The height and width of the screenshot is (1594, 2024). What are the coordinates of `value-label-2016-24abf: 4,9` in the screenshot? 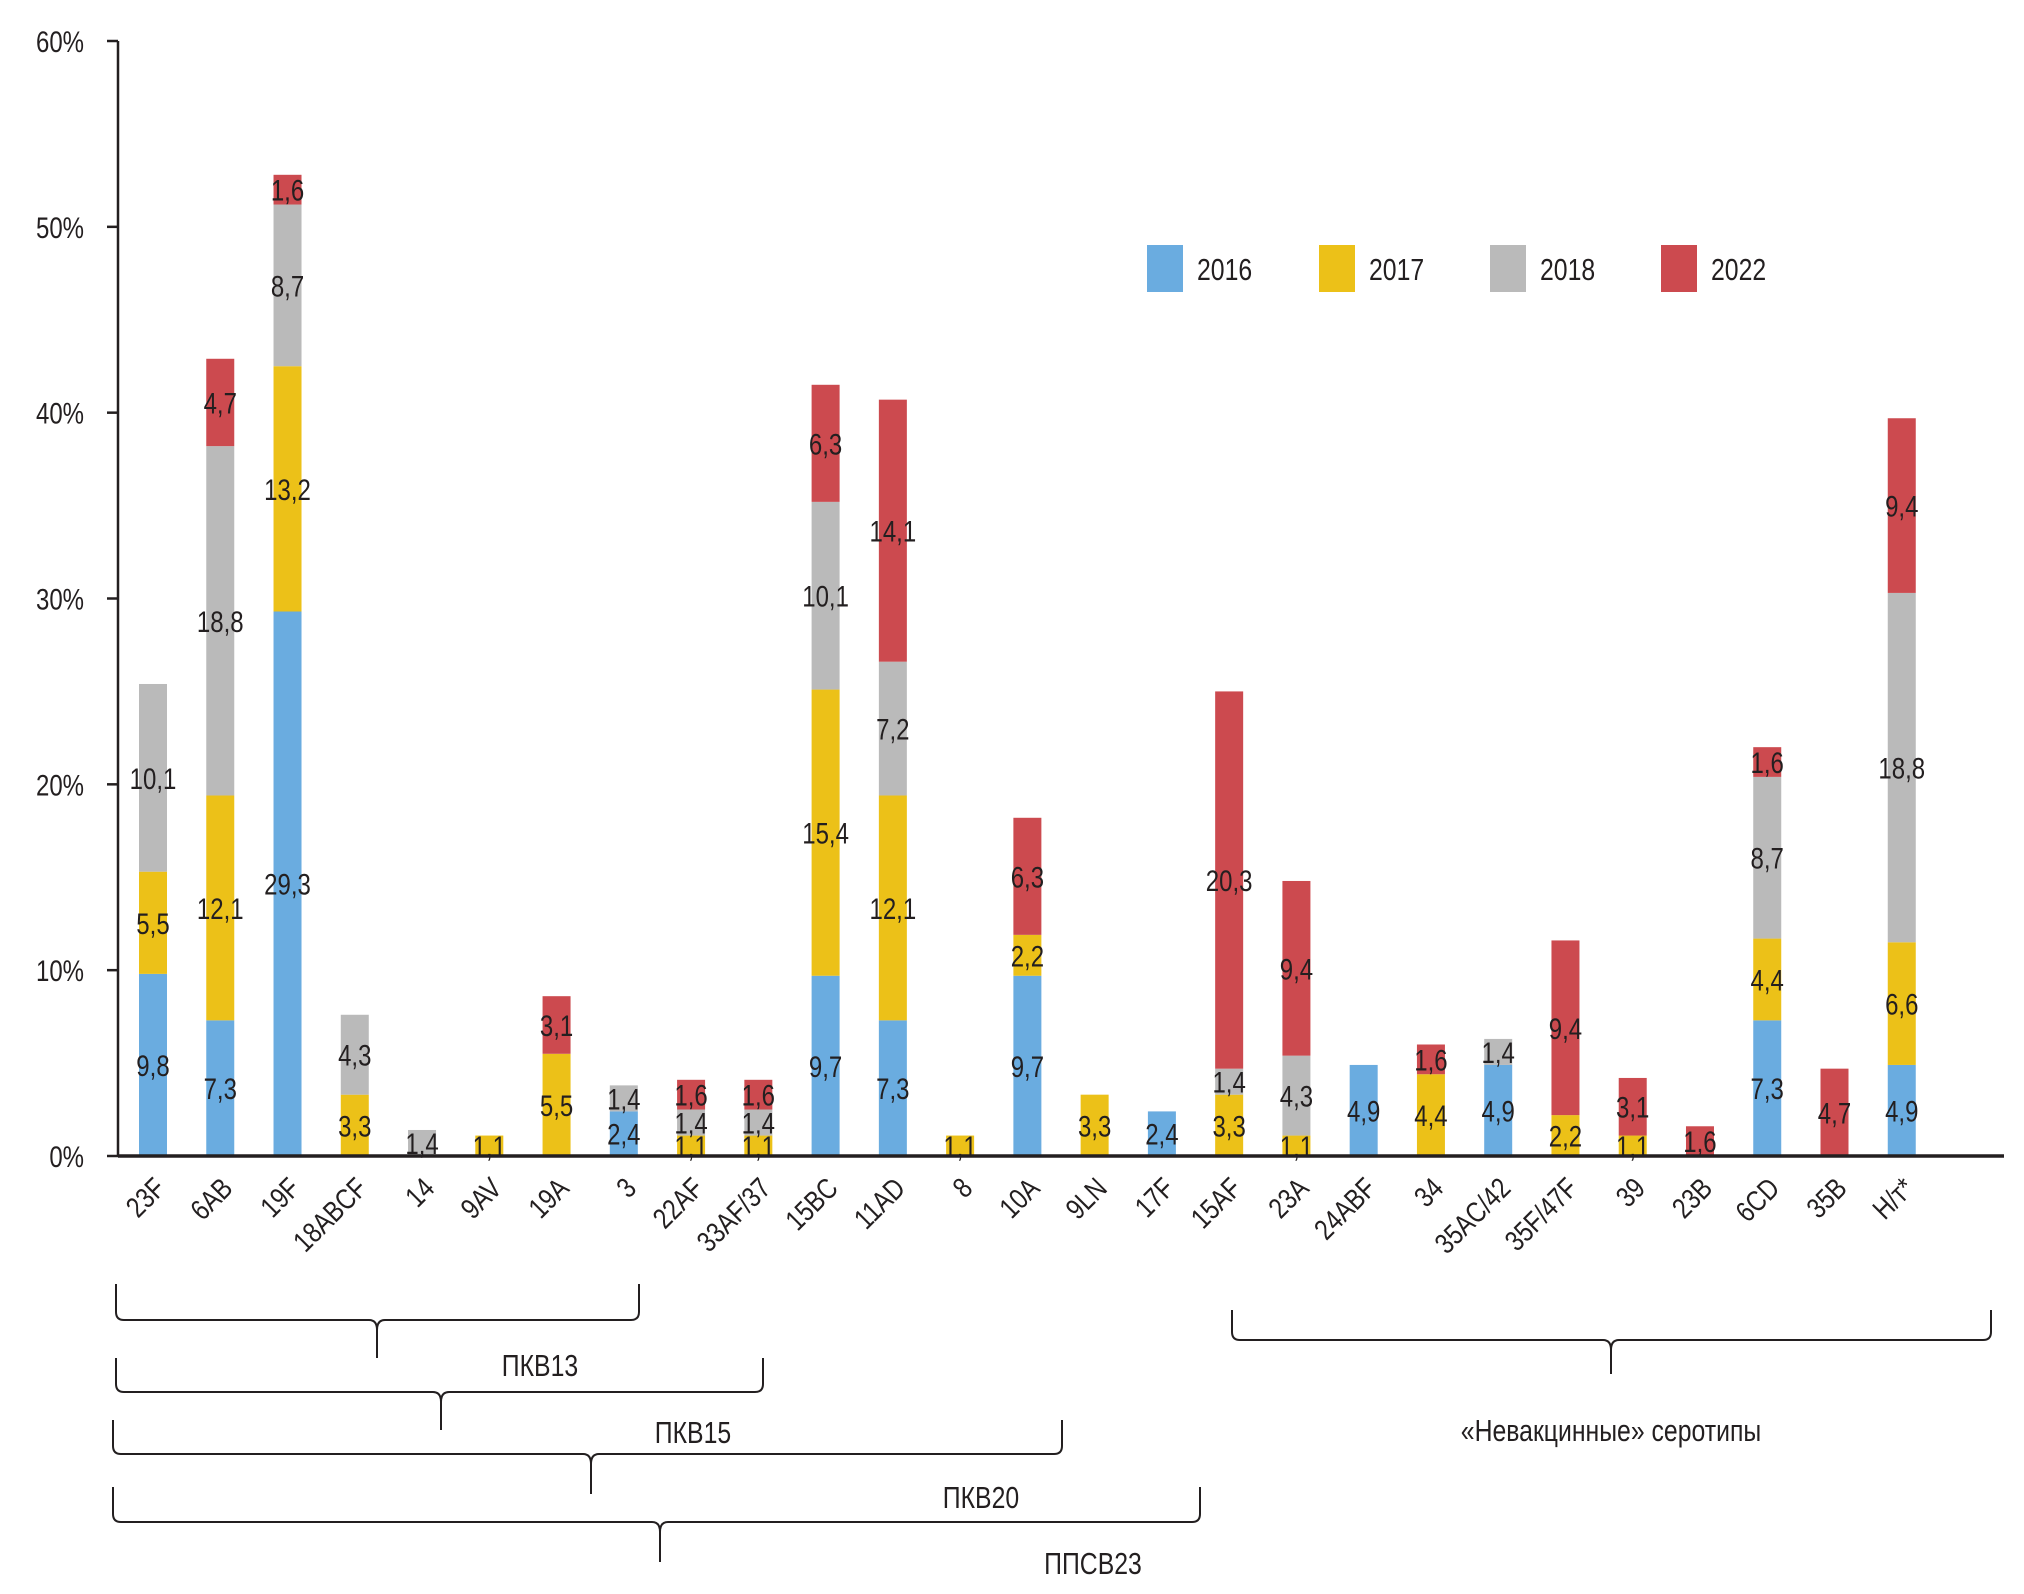 It's located at (1363, 1111).